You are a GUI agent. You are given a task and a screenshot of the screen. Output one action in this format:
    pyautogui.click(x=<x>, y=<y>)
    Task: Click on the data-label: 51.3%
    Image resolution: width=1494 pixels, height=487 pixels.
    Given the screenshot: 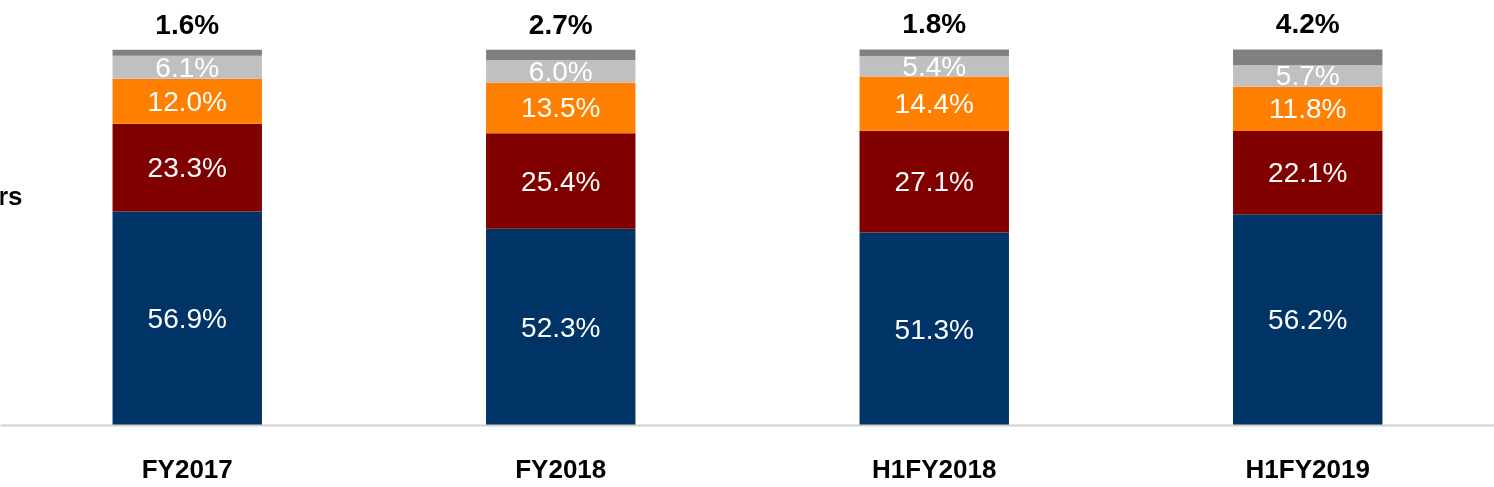 What is the action you would take?
    pyautogui.click(x=934, y=329)
    